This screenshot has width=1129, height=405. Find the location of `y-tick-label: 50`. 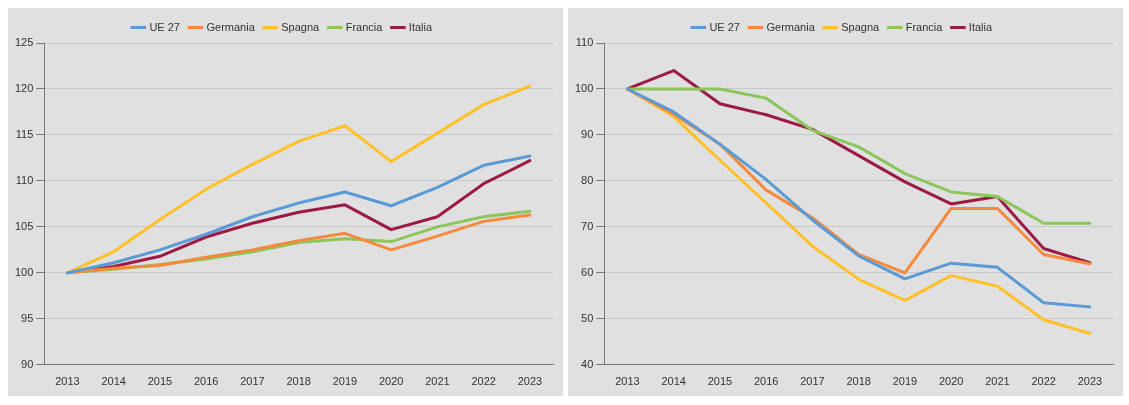

y-tick-label: 50 is located at coordinates (587, 317).